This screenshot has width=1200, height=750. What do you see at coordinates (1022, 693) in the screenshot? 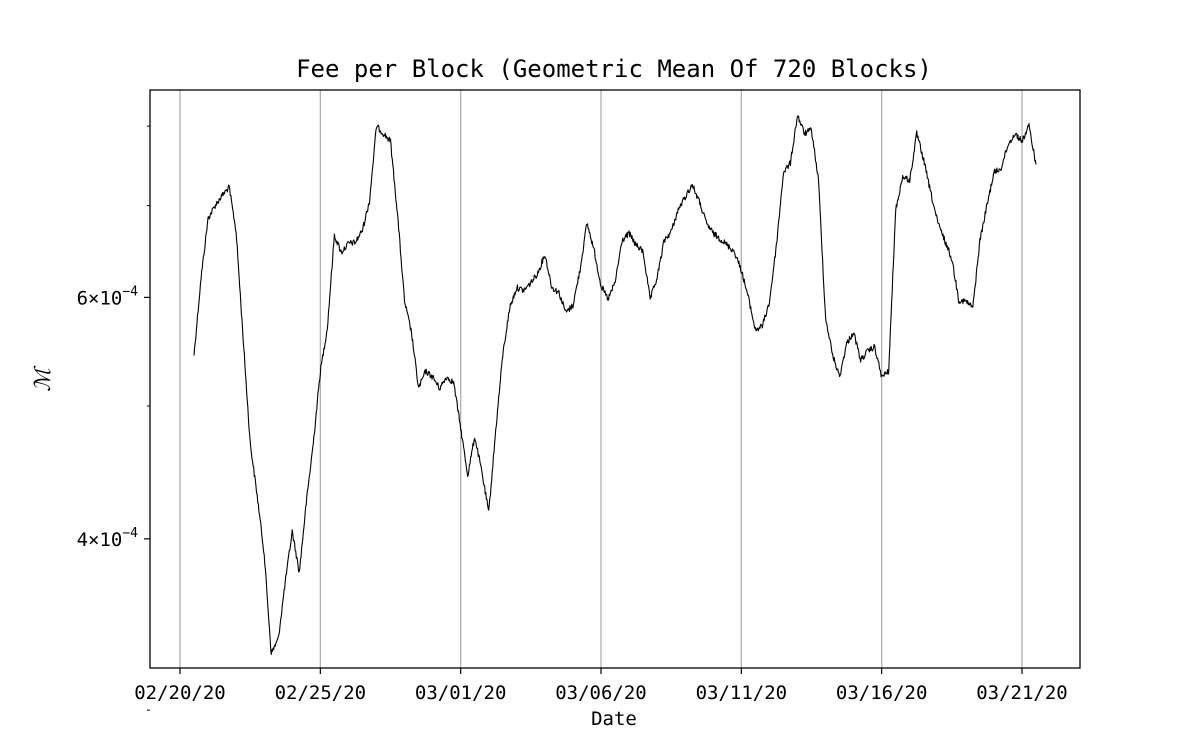
I see `x-tick-label: 03/21/20` at bounding box center [1022, 693].